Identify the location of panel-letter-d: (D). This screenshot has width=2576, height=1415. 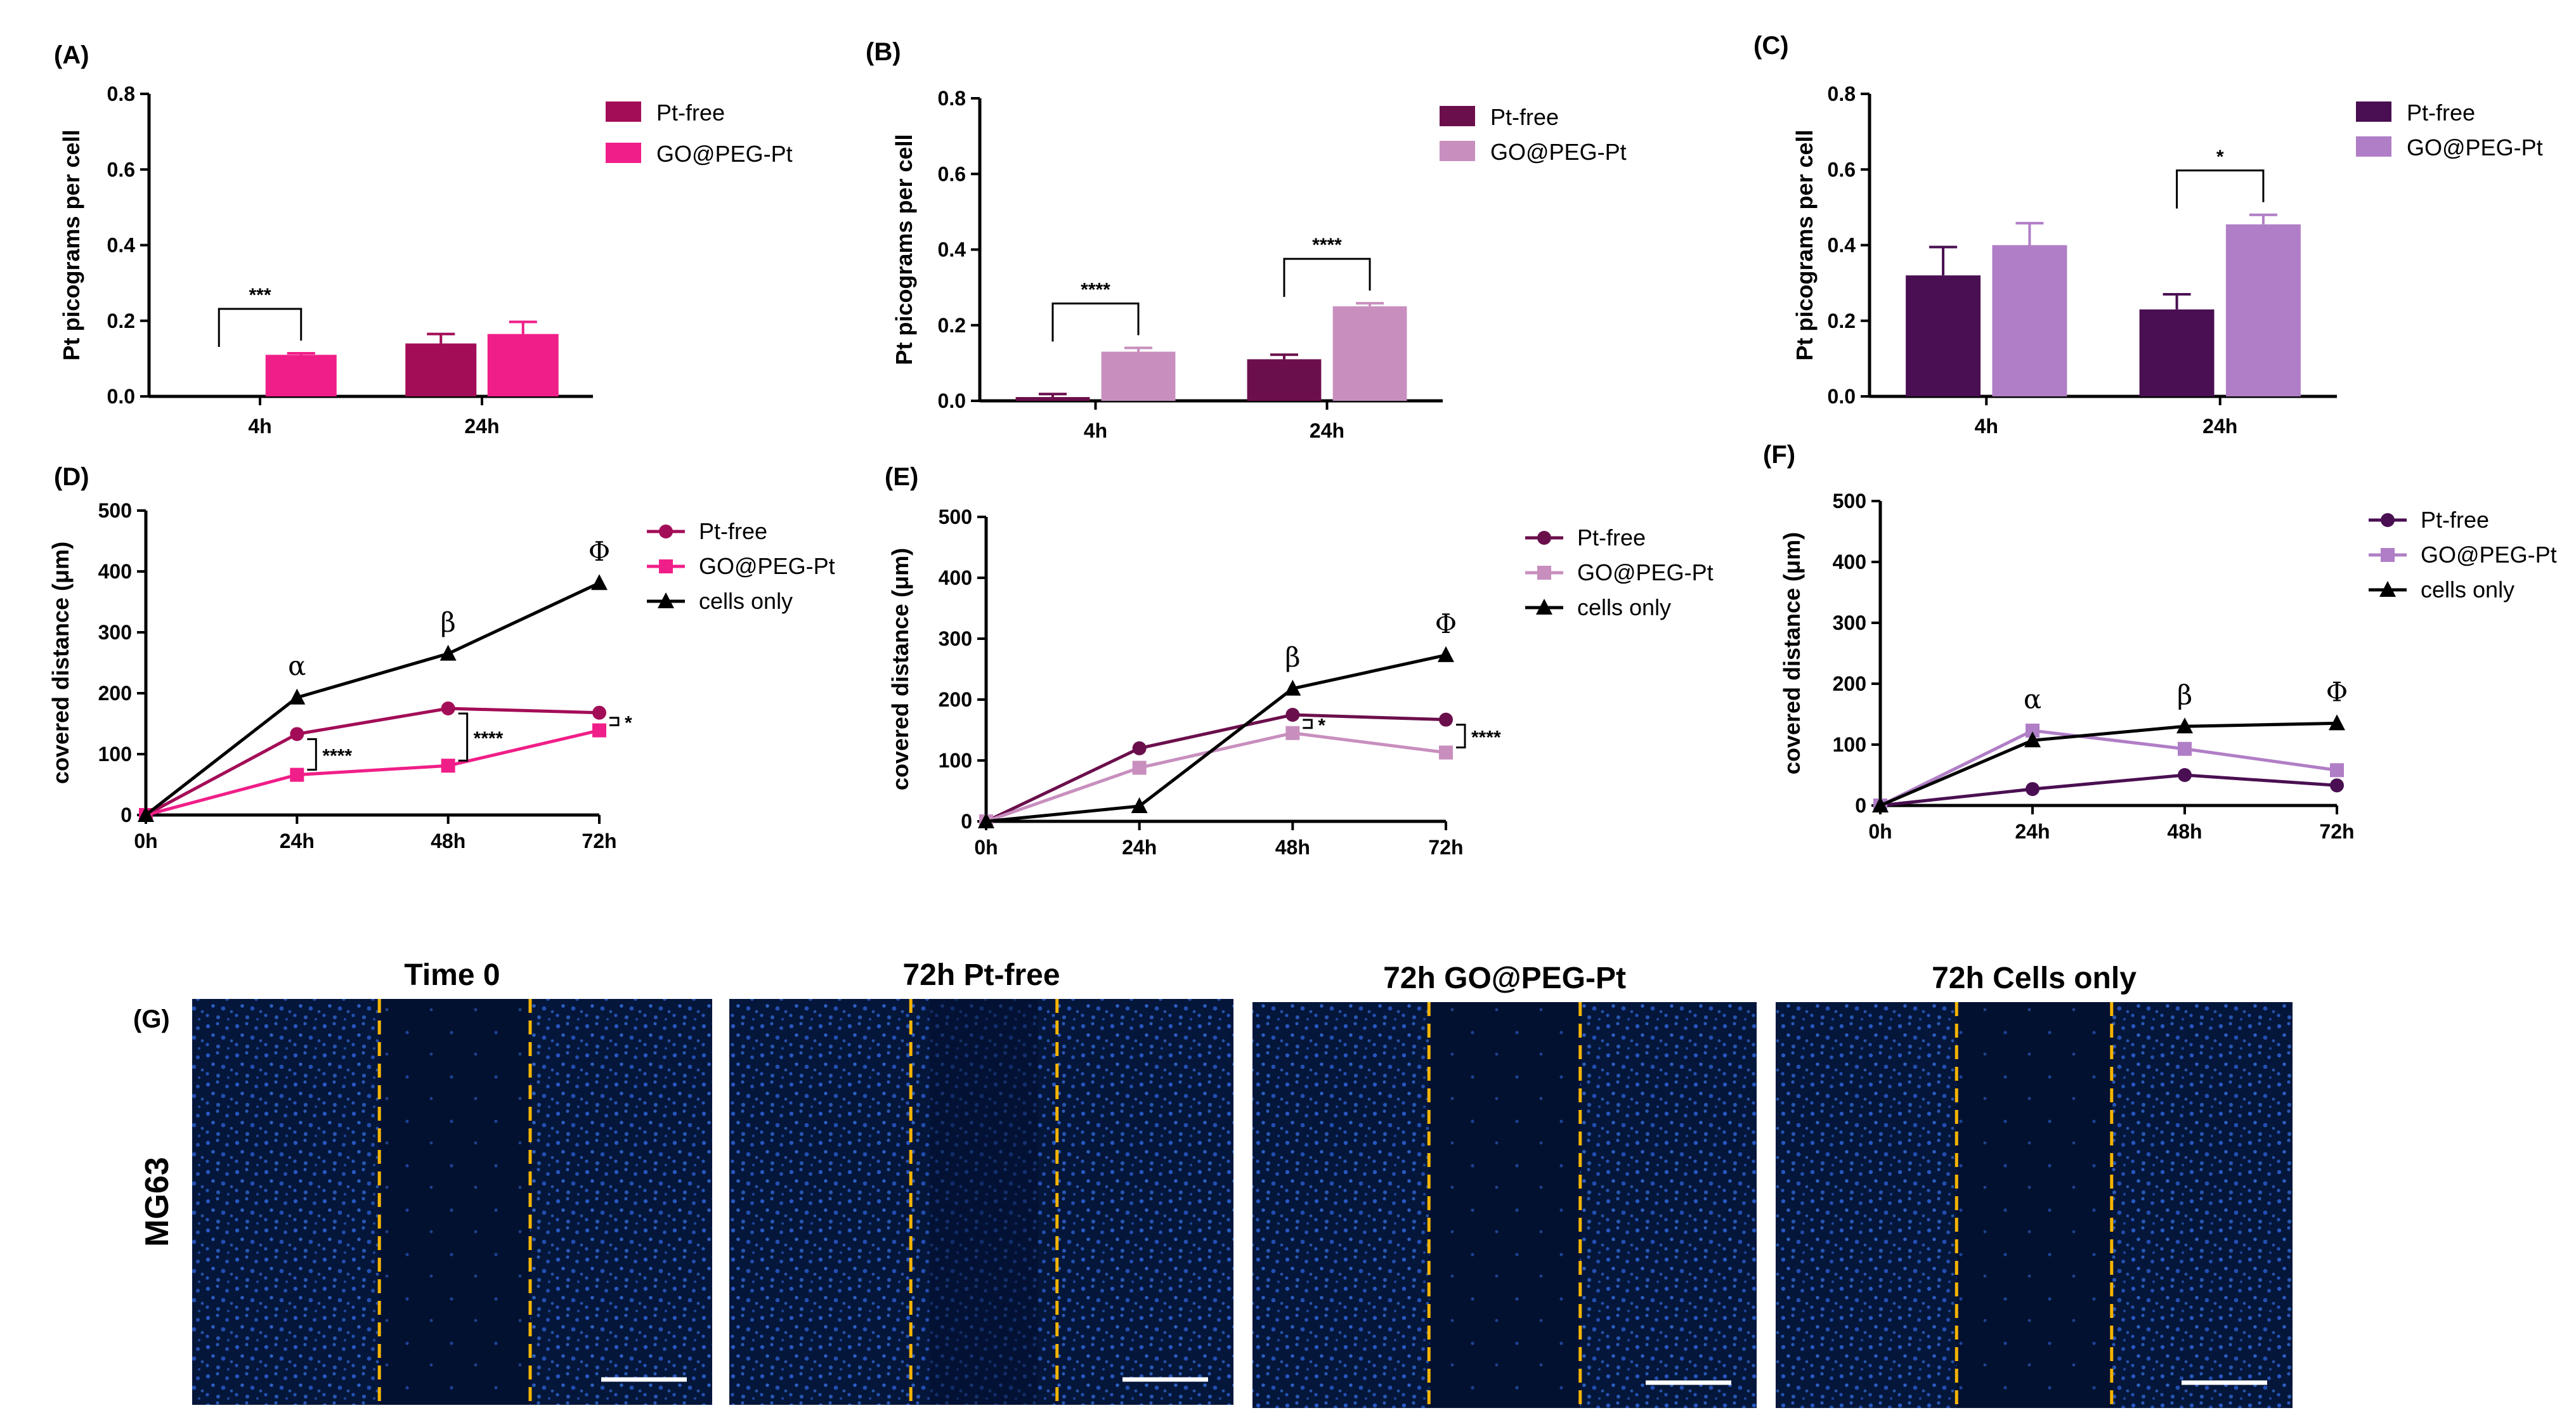
(72, 477).